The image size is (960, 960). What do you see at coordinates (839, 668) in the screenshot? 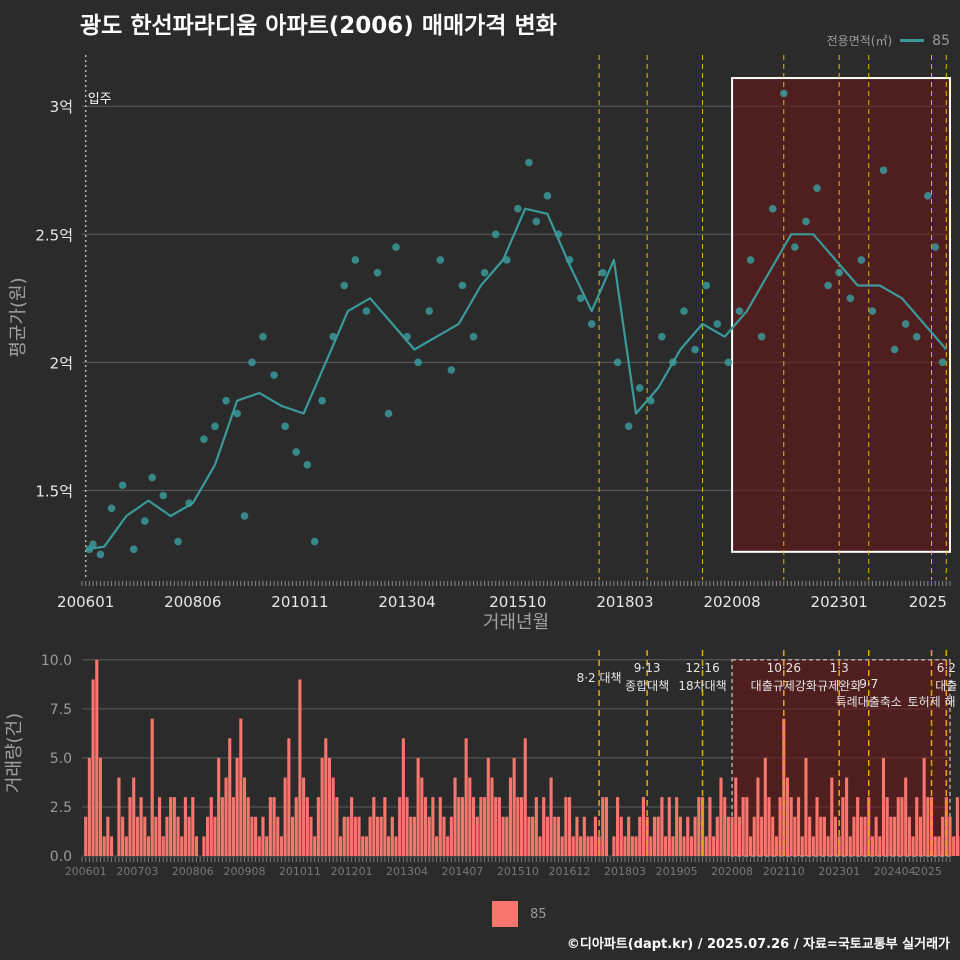
I see `policy-label: 1·3` at bounding box center [839, 668].